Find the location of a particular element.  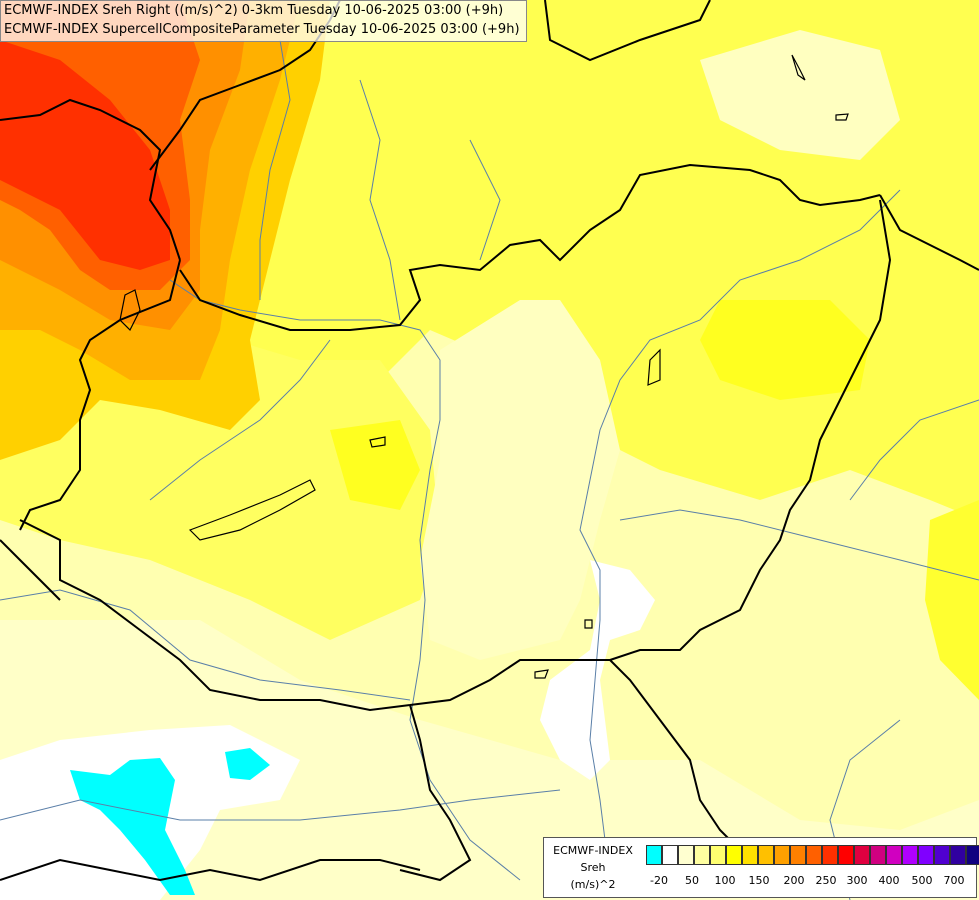

border-hungary-serbia is located at coordinates (509, 682).